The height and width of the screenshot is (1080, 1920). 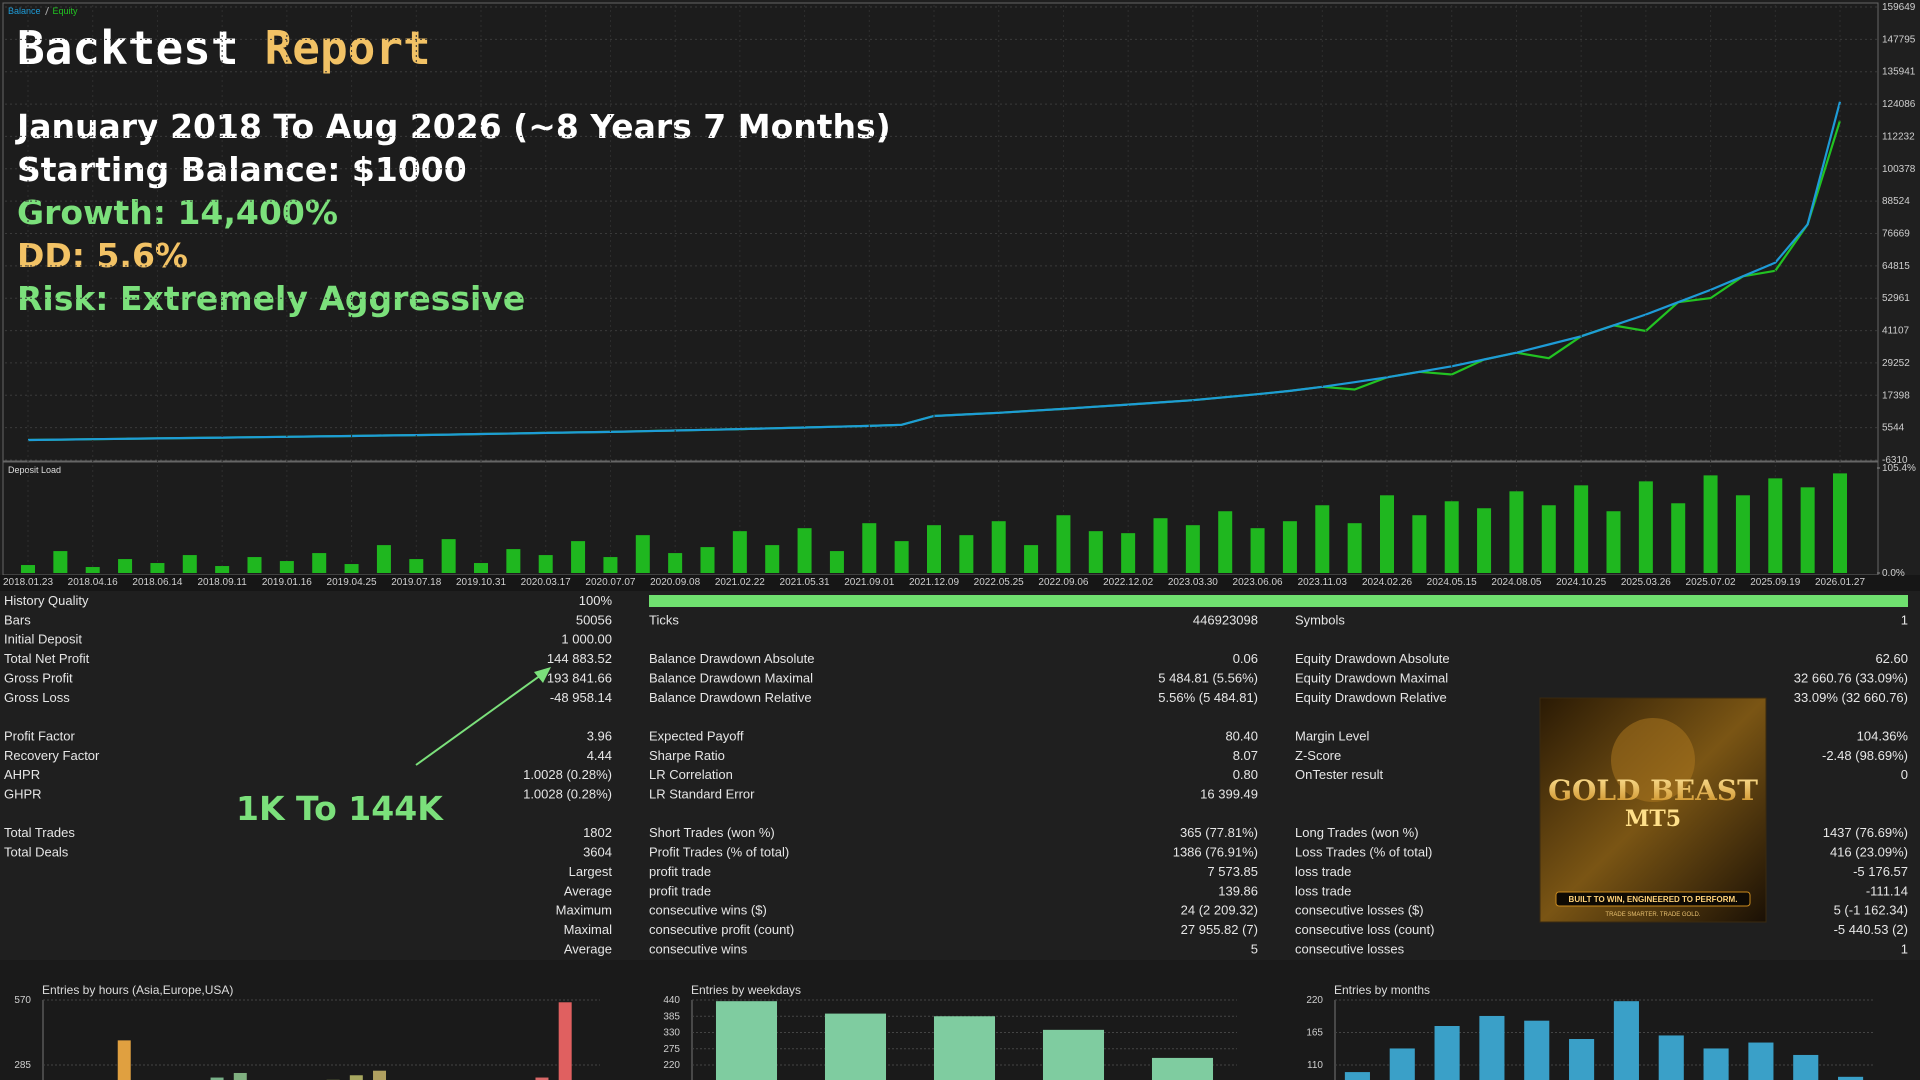 I want to click on row-value: 24 (2 209.32), so click(x=1219, y=910).